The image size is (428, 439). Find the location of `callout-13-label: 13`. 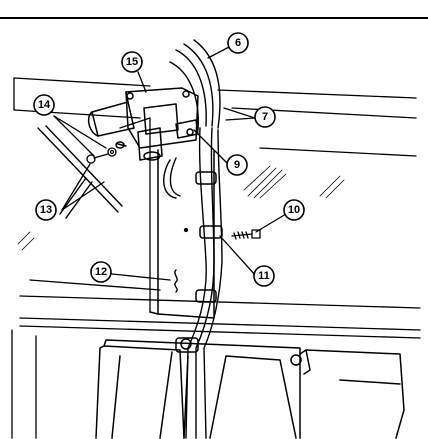

callout-13-label: 13 is located at coordinates (46, 210).